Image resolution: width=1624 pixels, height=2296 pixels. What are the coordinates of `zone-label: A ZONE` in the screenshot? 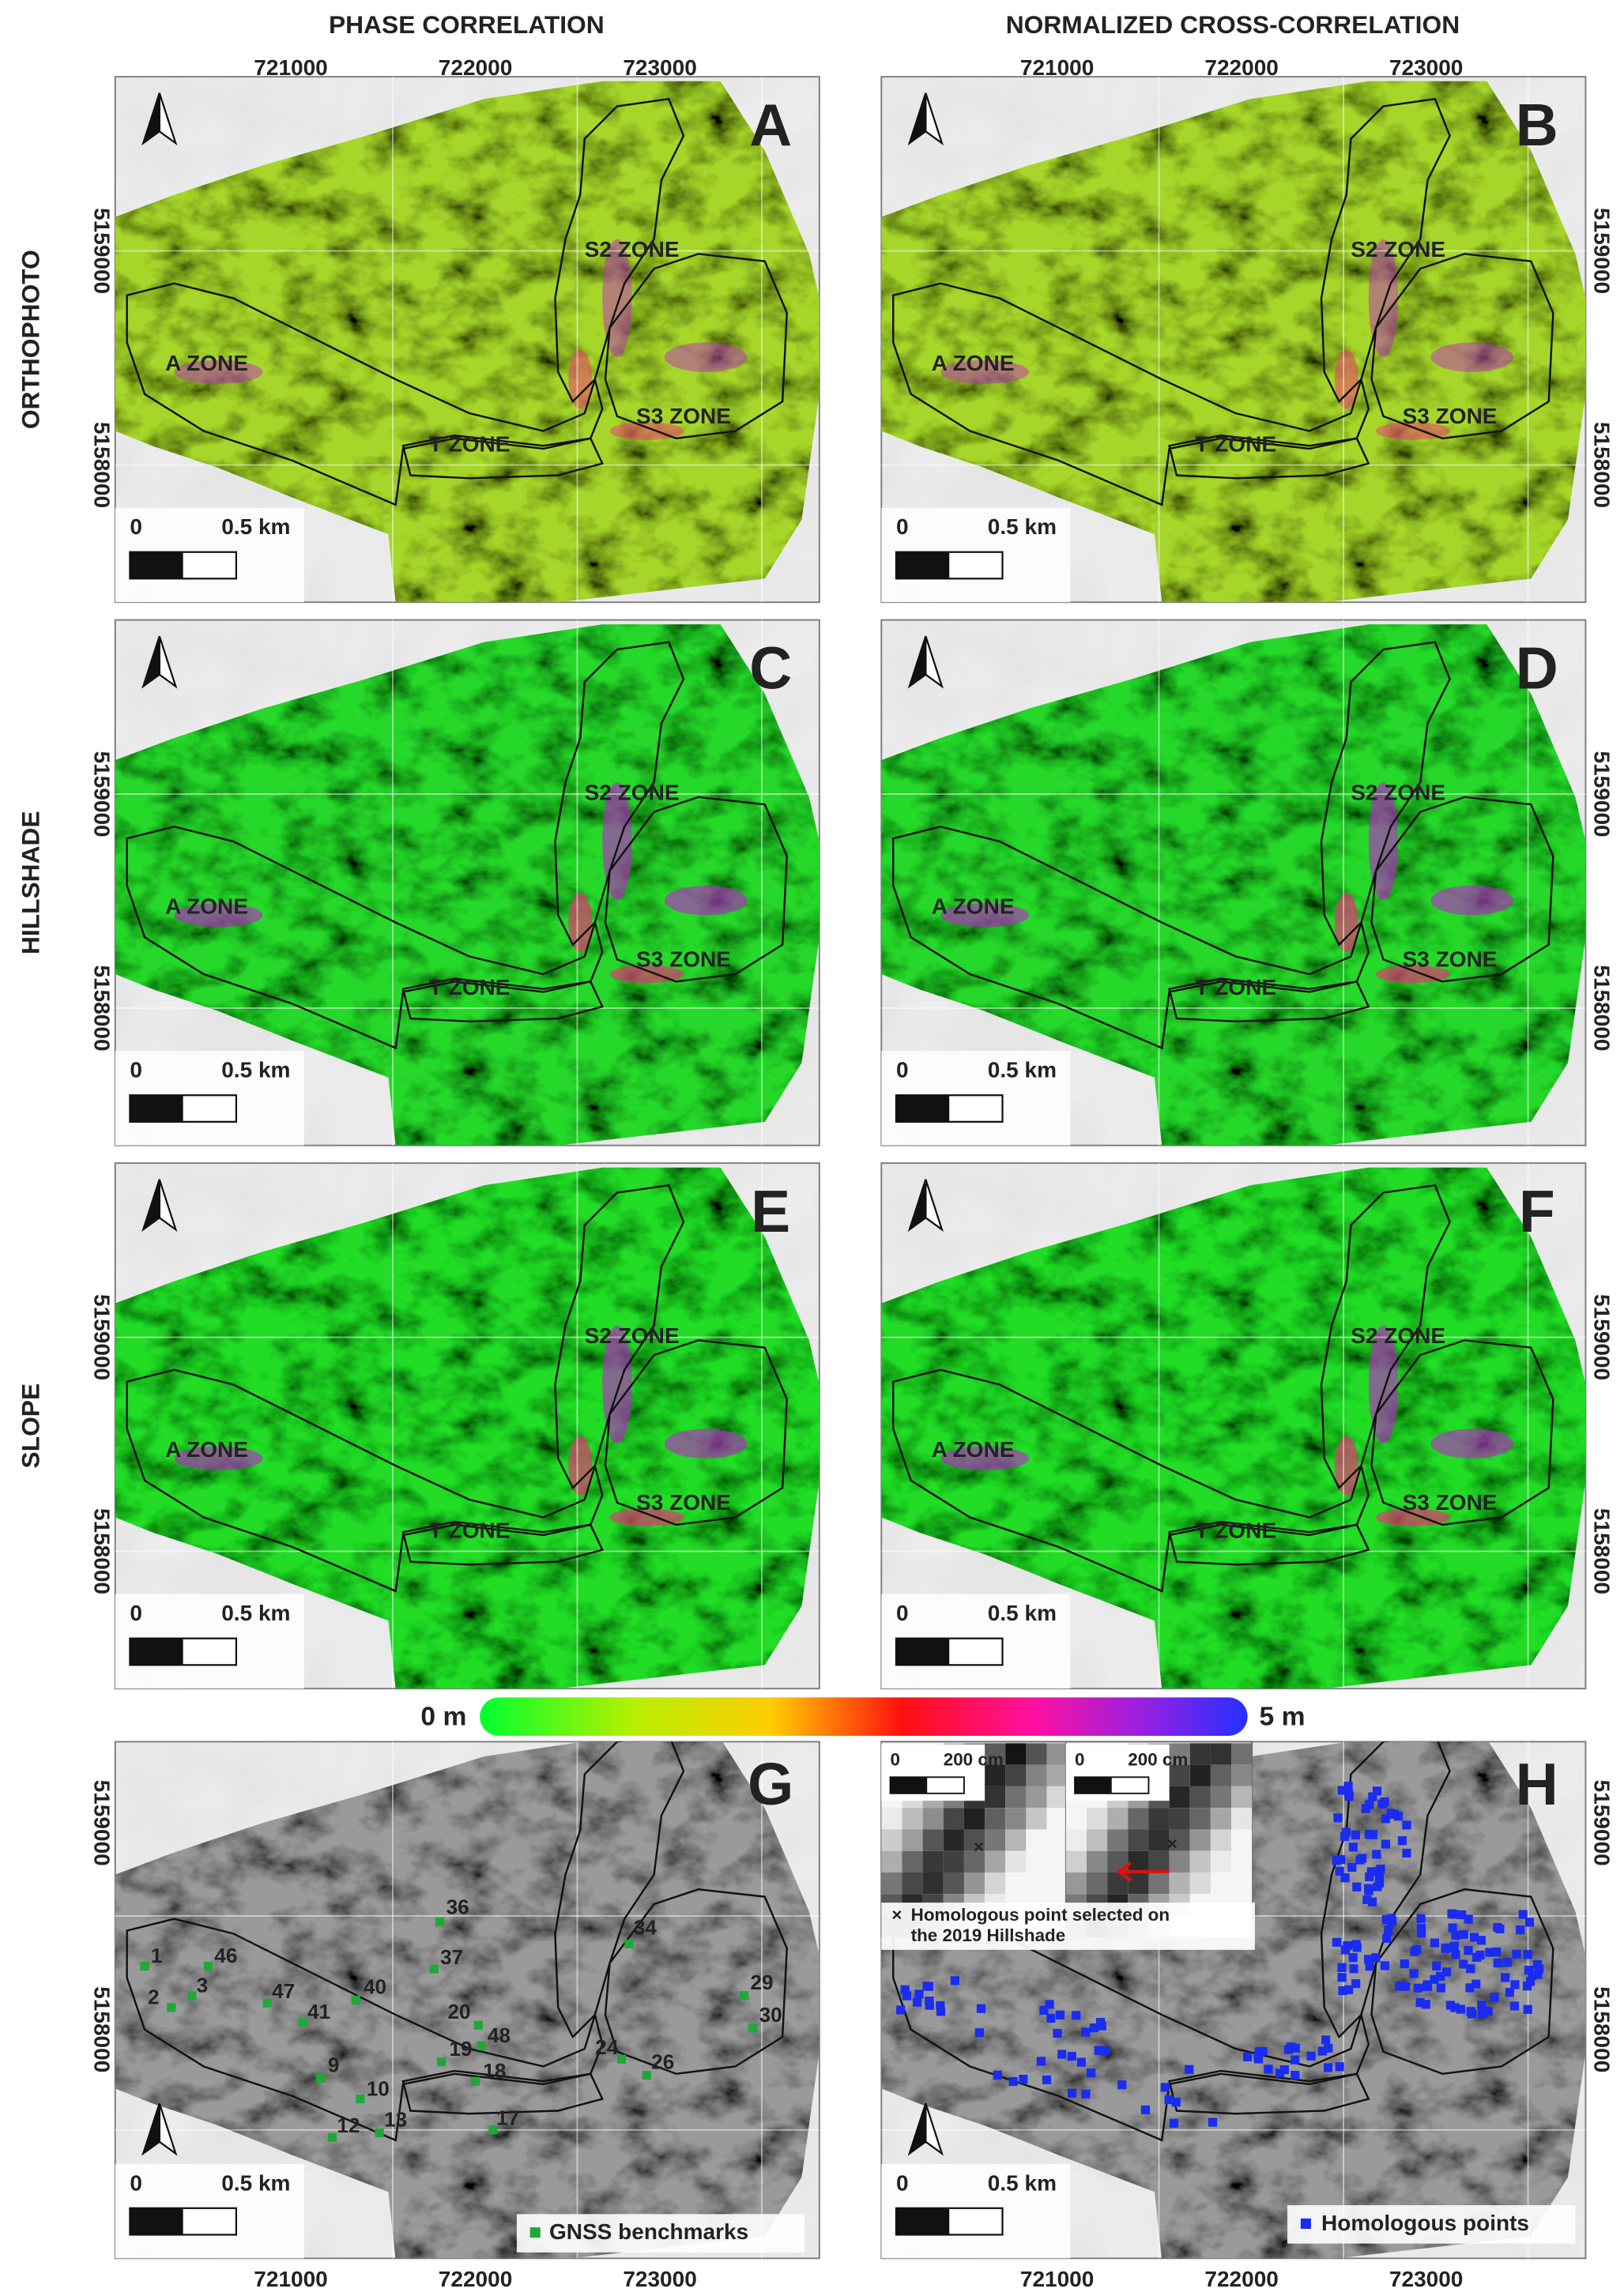 It's located at (974, 363).